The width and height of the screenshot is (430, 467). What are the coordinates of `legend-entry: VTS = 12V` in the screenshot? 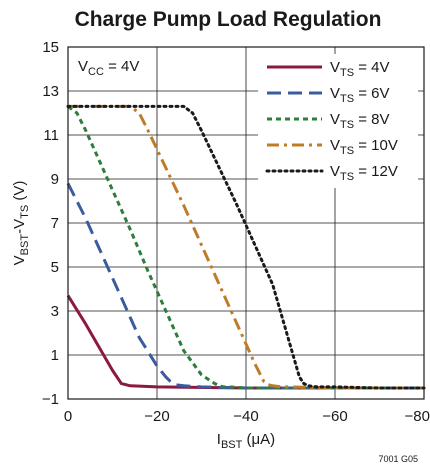 It's located at (364, 173).